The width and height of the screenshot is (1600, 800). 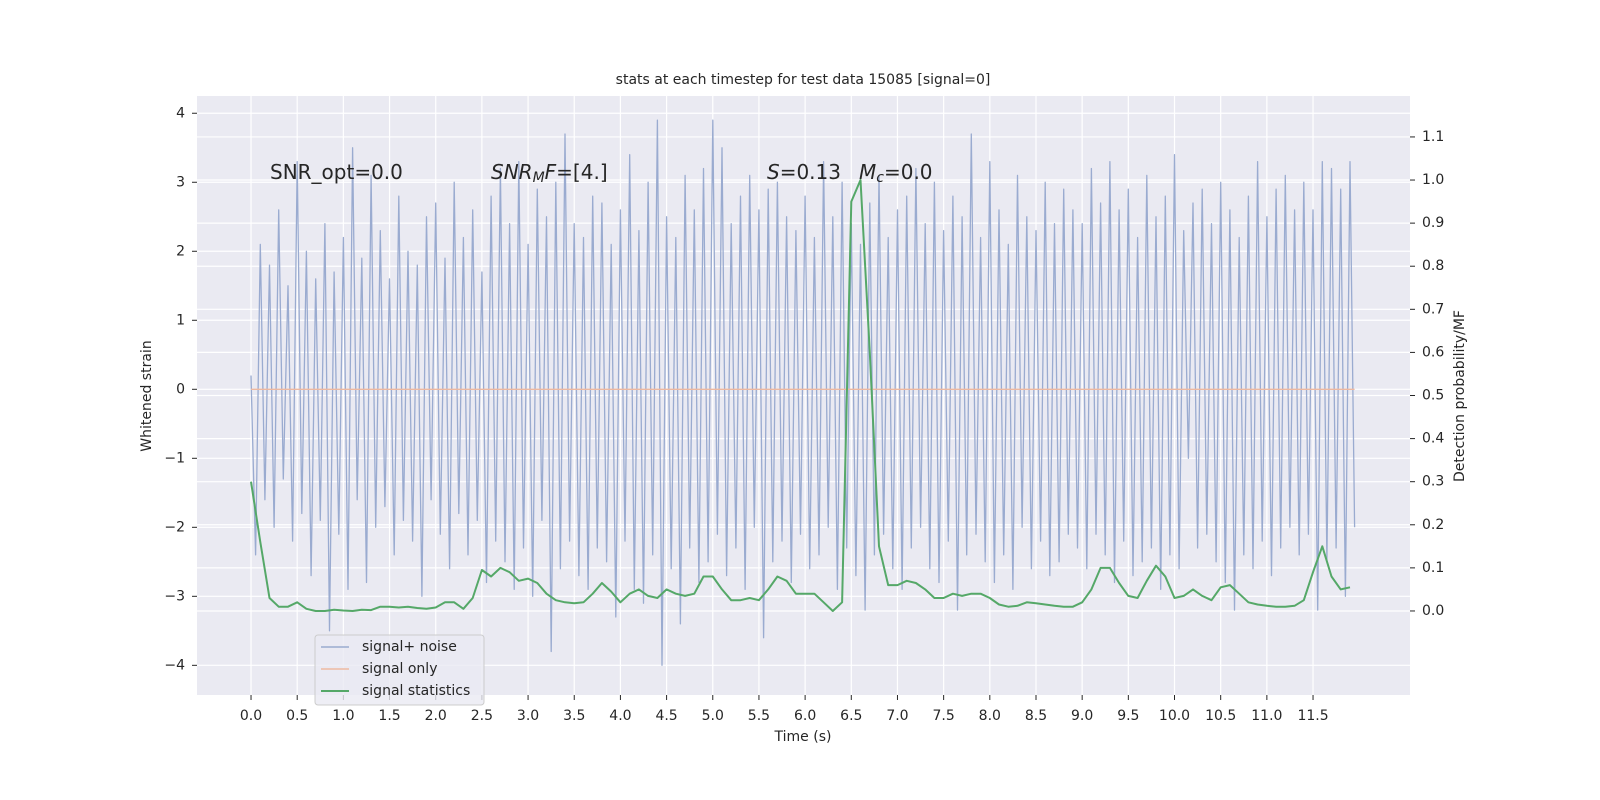 I want to click on annotation-part: F, so click(x=551, y=172).